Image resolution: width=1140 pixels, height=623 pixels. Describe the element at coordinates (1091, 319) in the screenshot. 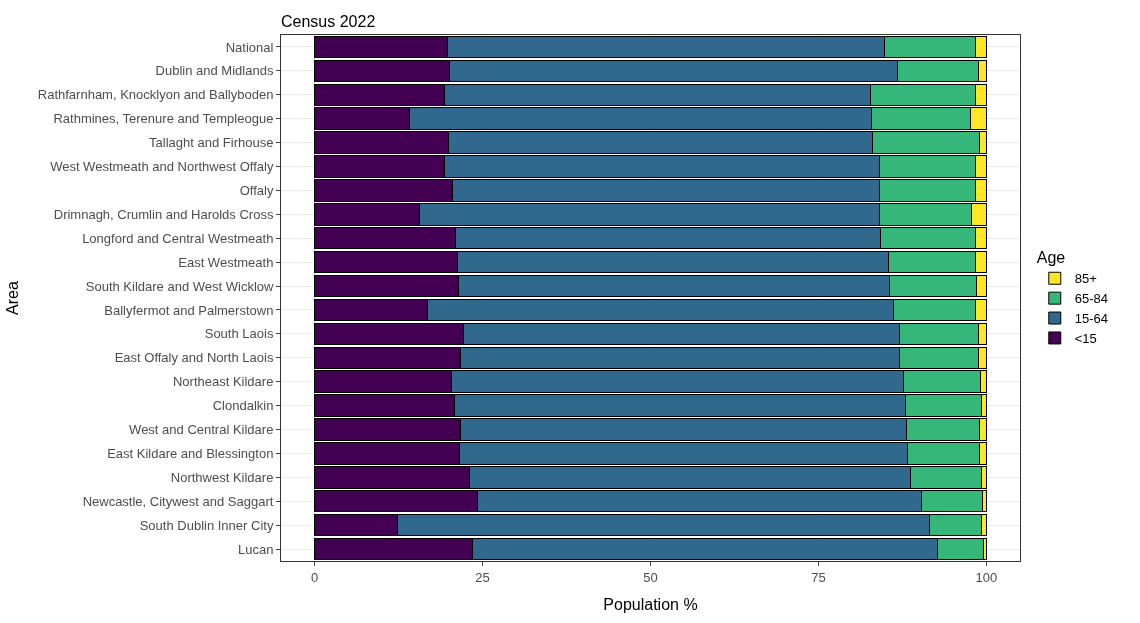

I see `legend-label: 15-64` at that location.